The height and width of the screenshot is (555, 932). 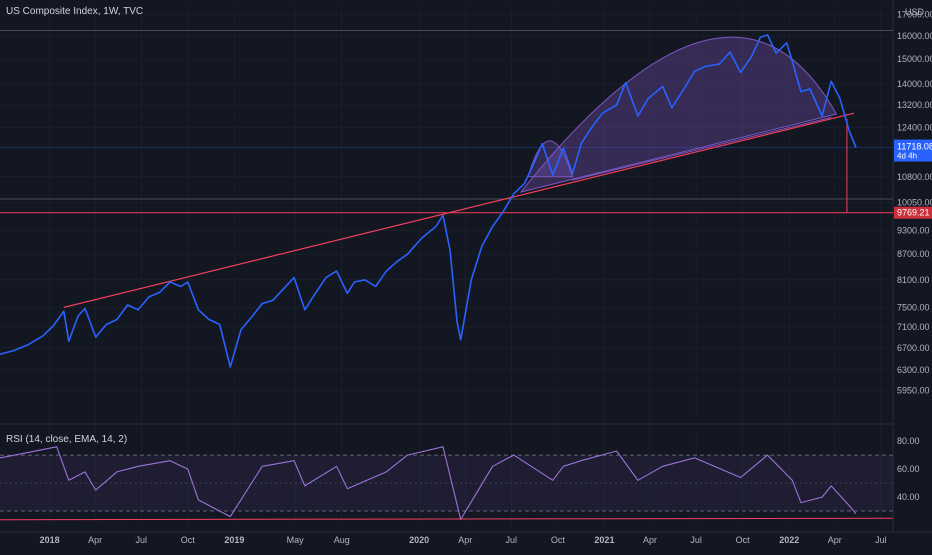 I want to click on rsi-trendline, so click(x=447, y=519).